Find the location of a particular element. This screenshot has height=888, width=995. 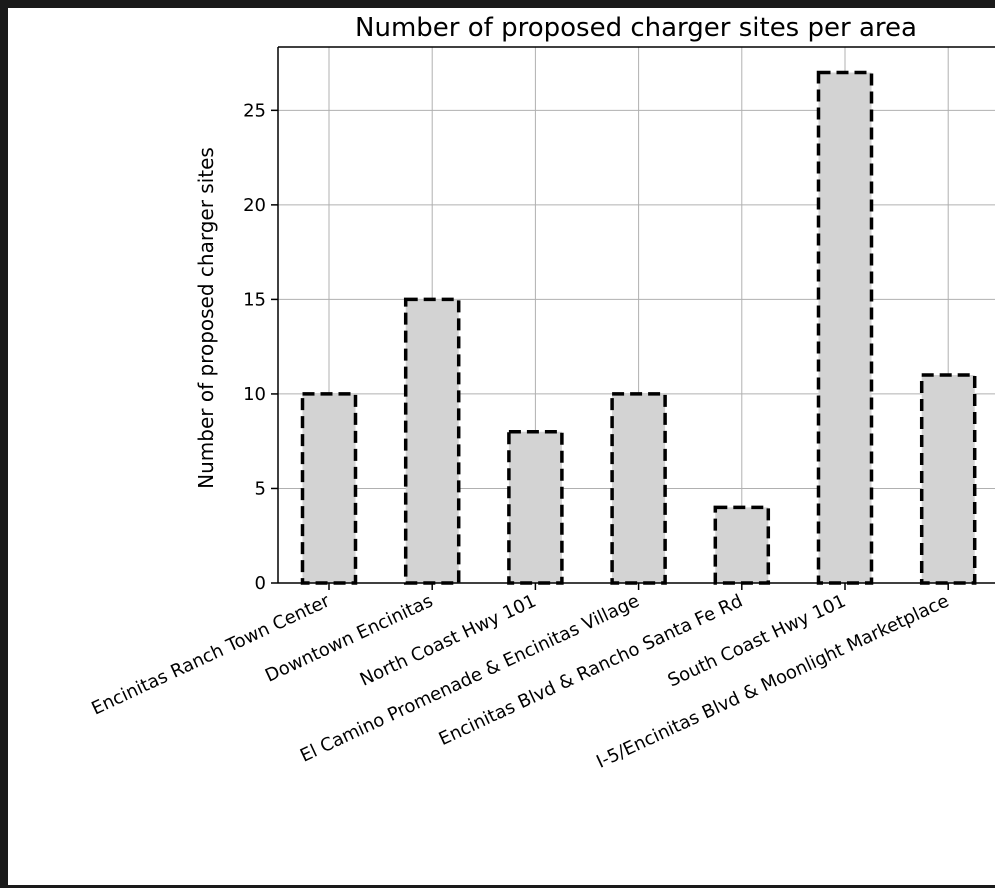

y-tick-label: 20 is located at coordinates (254, 205).